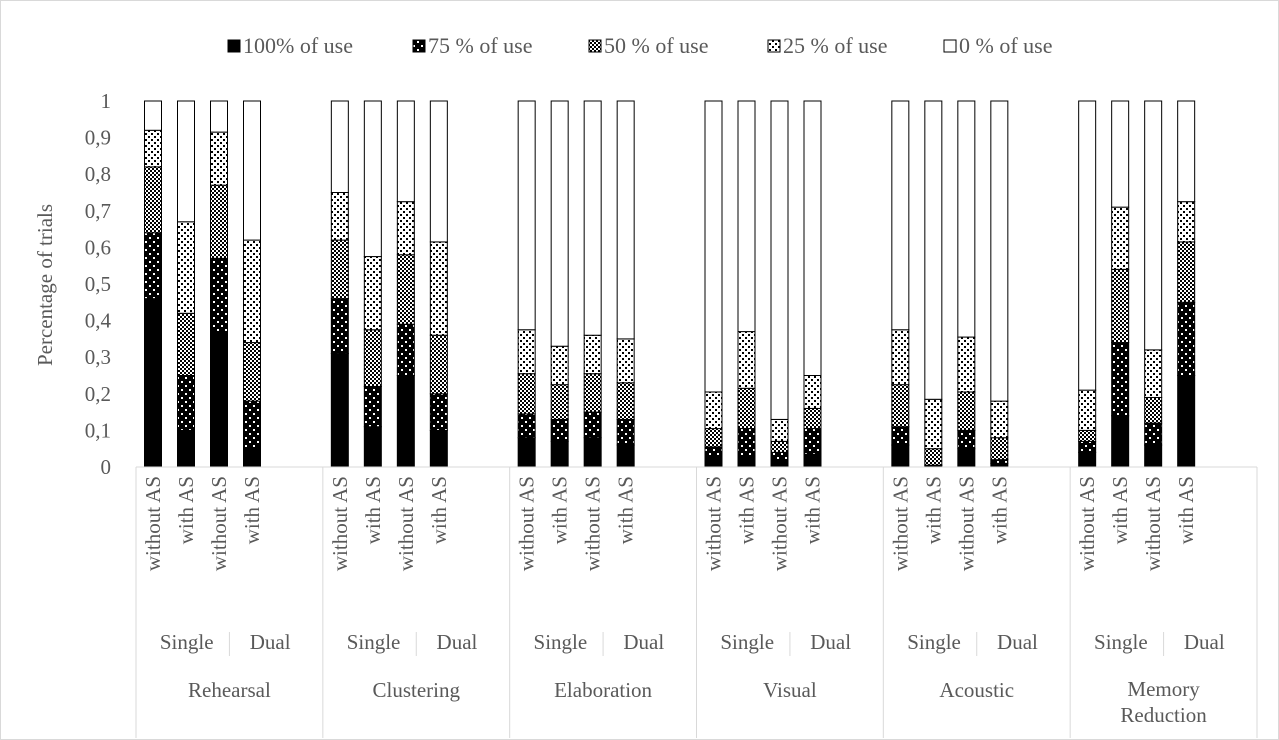 This screenshot has height=740, width=1279. What do you see at coordinates (417, 690) in the screenshot?
I see `category-label: Clustering` at bounding box center [417, 690].